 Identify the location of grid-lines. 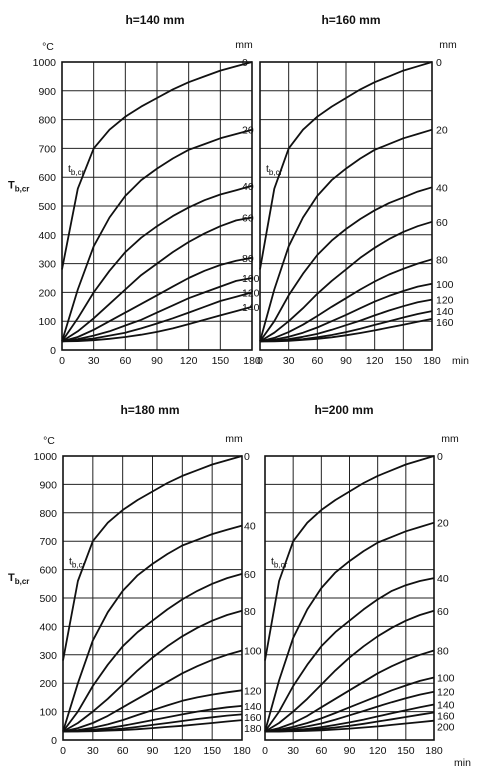
(157, 206).